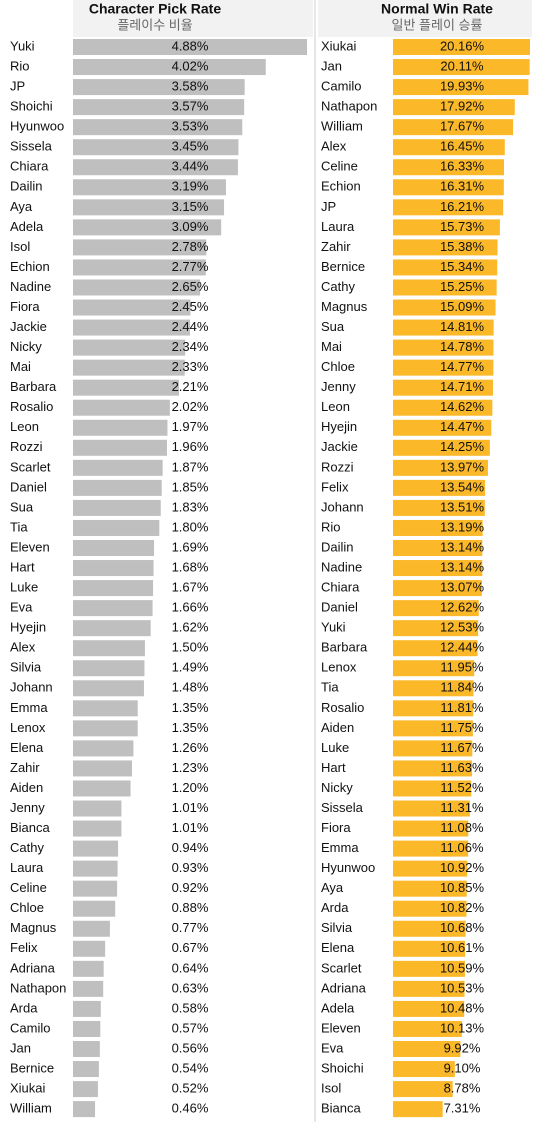 The image size is (534, 1122). Describe the element at coordinates (342, 807) in the screenshot. I see `category-label: Sissela` at that location.